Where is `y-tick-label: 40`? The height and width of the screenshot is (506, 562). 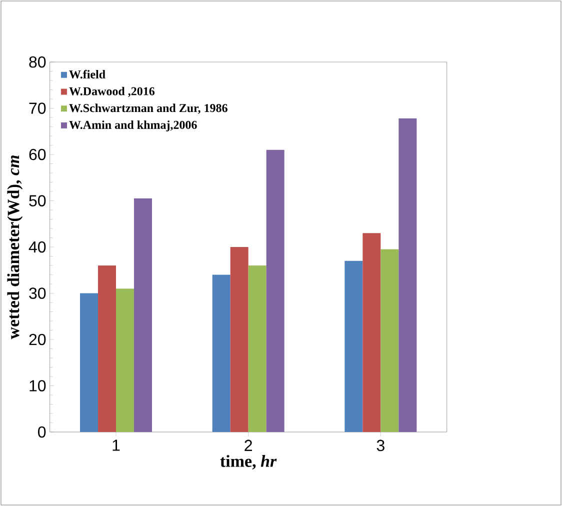 y-tick-label: 40 is located at coordinates (37, 247).